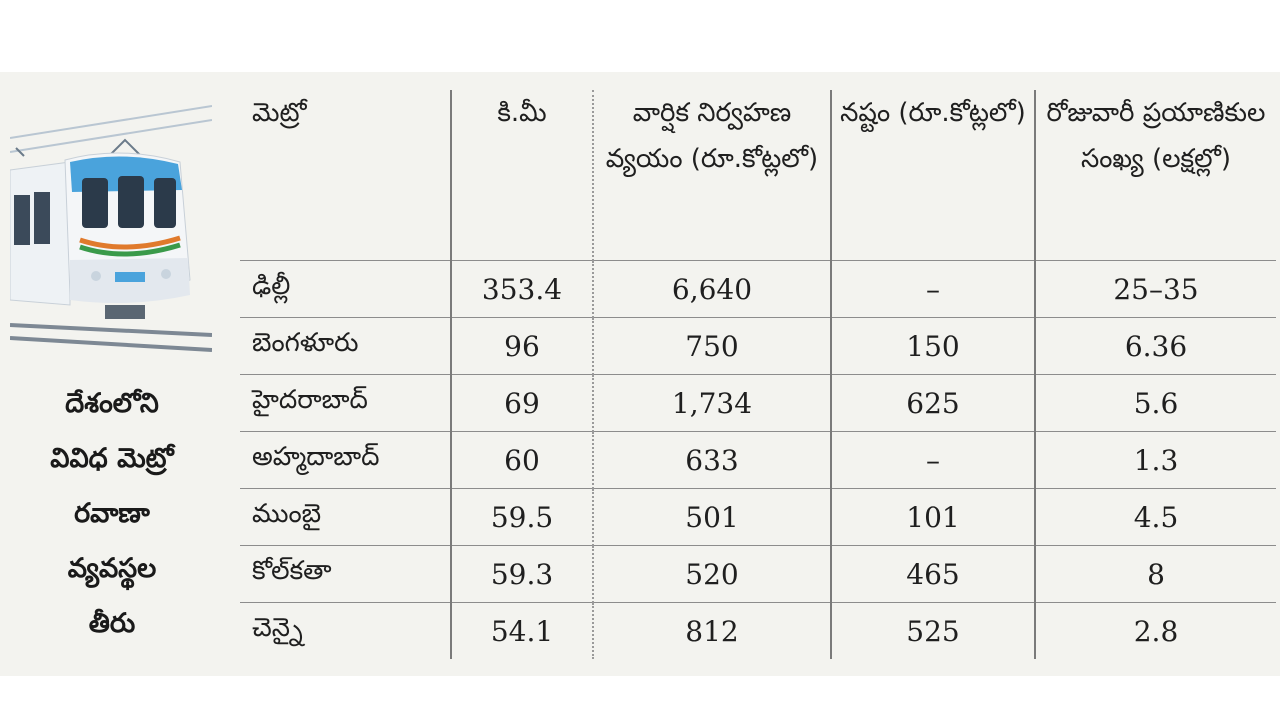  Describe the element at coordinates (521, 630) in the screenshot. I see `cell-km: 54.1` at that location.